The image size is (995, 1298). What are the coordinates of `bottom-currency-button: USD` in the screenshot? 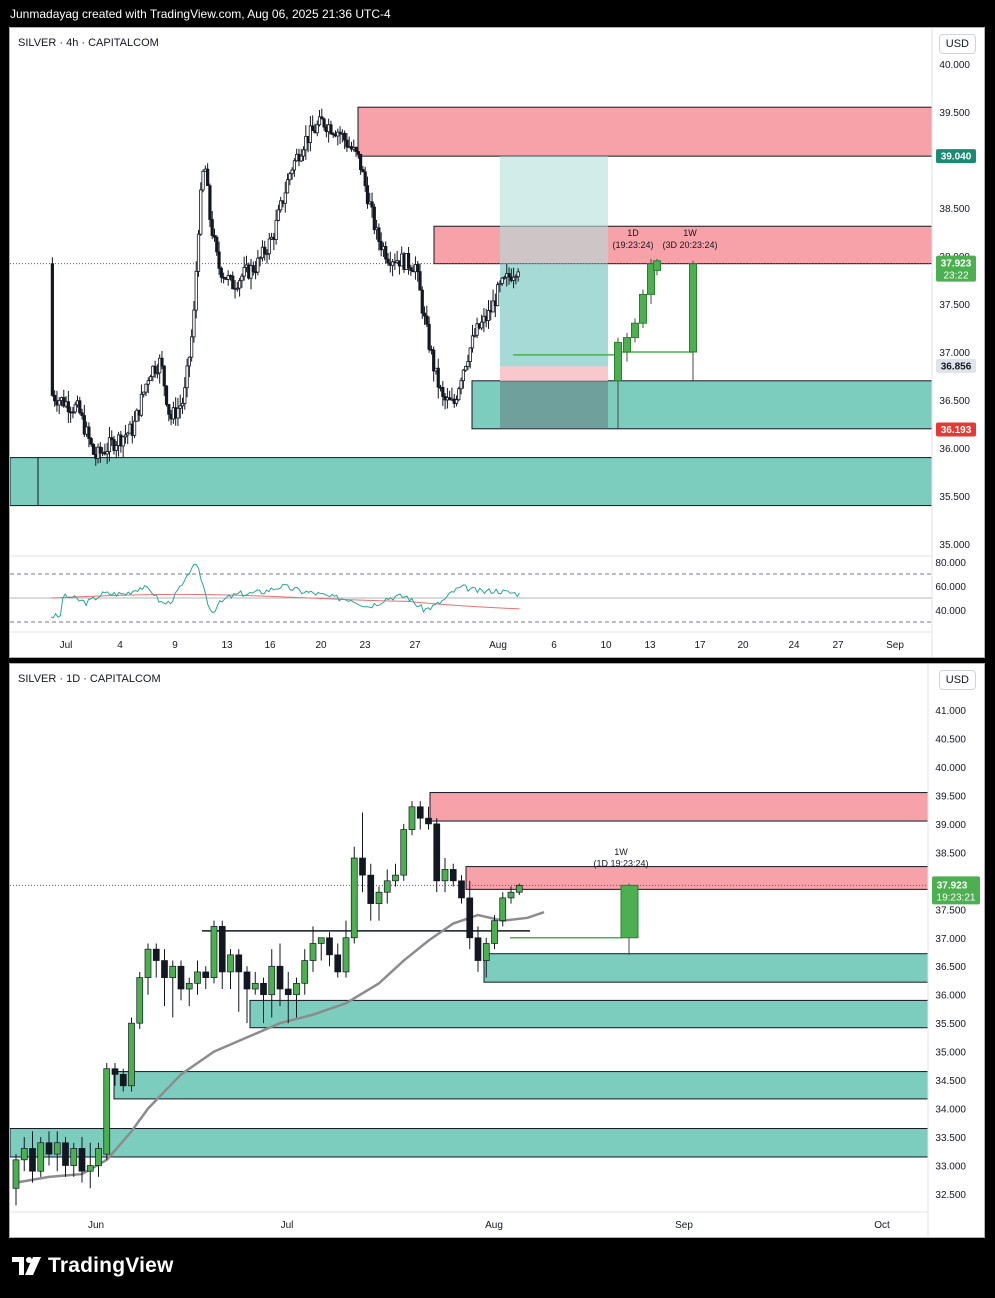 It's located at (957, 680).